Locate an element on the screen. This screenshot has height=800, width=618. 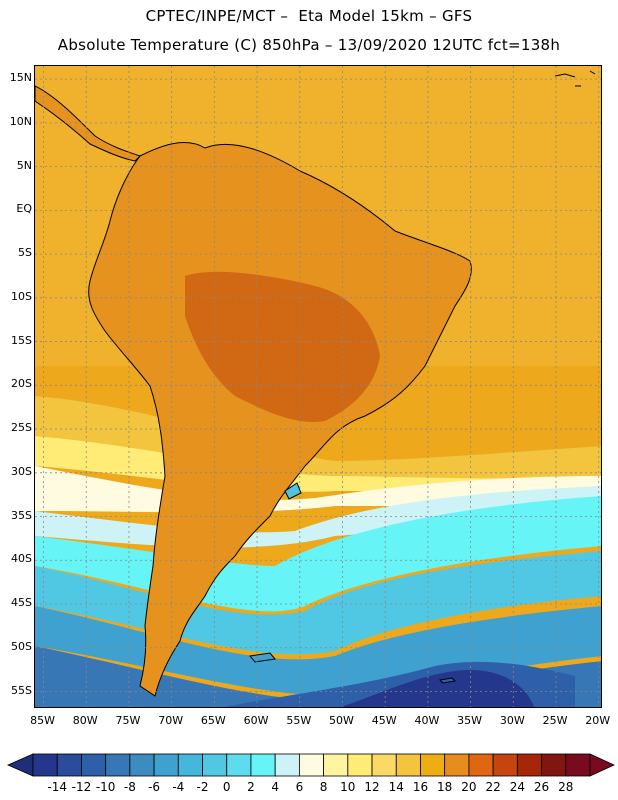
longitude-tick-label: 75W is located at coordinates (128, 720).